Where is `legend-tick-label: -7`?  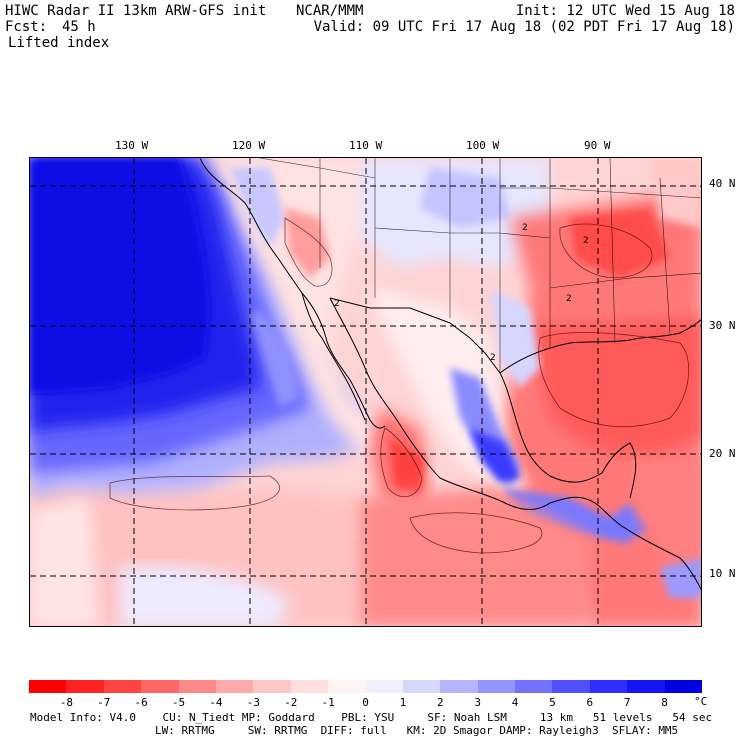
legend-tick-label: -7 is located at coordinates (104, 702).